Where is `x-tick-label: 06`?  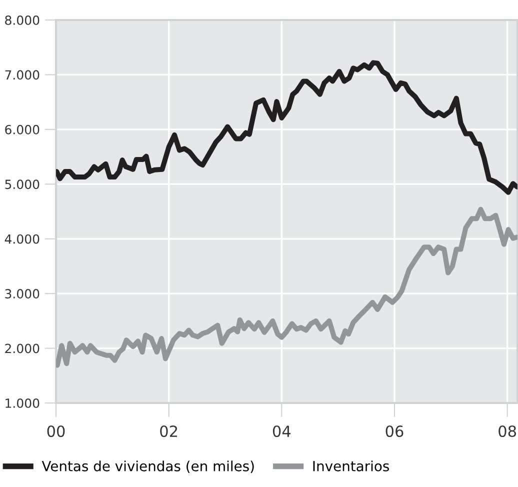 x-tick-label: 06 is located at coordinates (395, 431).